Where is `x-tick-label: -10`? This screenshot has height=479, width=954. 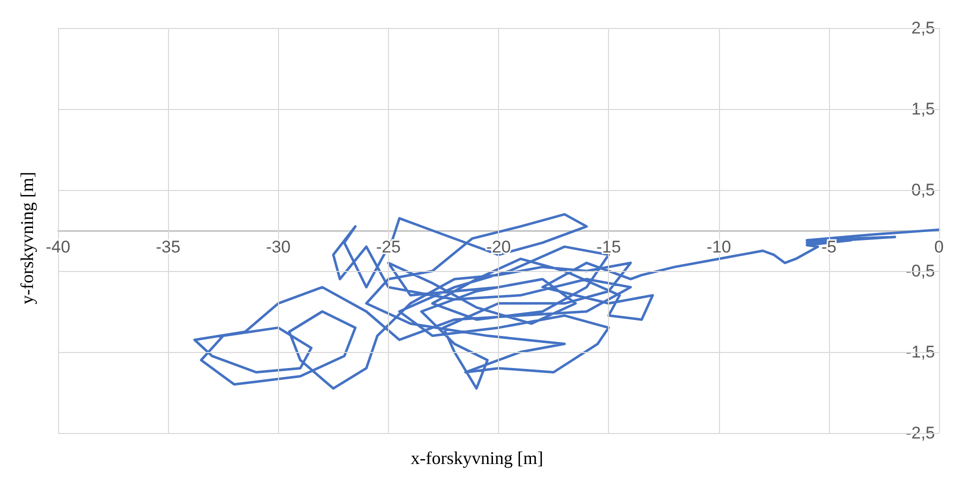 x-tick-label: -10 is located at coordinates (719, 247).